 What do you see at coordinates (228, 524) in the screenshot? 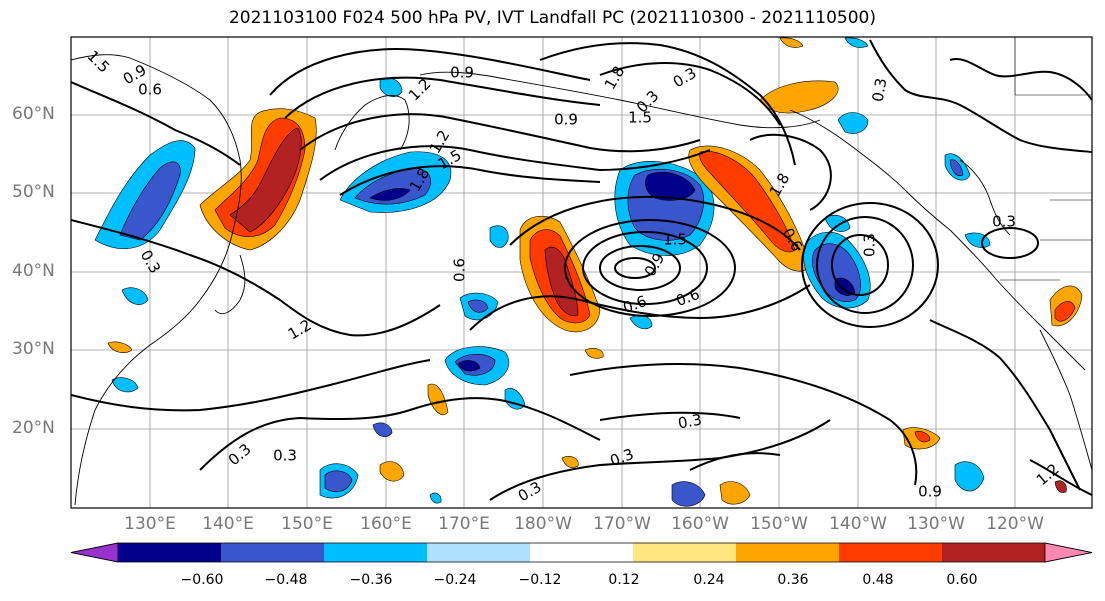
I see `lon-label-140e: 140°E` at bounding box center [228, 524].